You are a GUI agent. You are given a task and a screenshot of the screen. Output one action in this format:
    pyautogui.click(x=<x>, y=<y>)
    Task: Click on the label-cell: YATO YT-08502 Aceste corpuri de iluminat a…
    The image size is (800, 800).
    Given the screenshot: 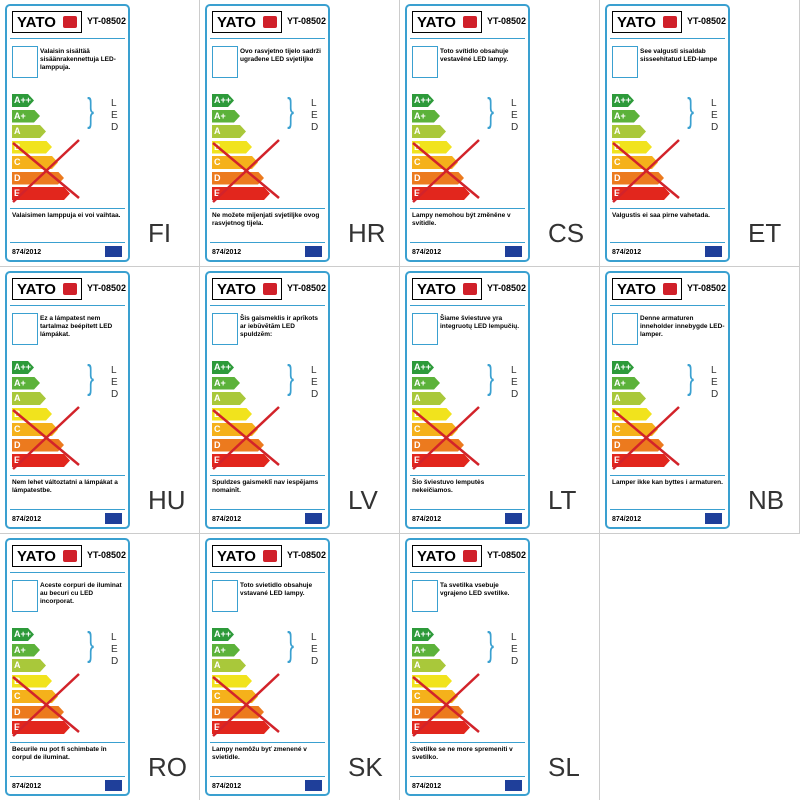 What is the action you would take?
    pyautogui.click(x=100, y=667)
    